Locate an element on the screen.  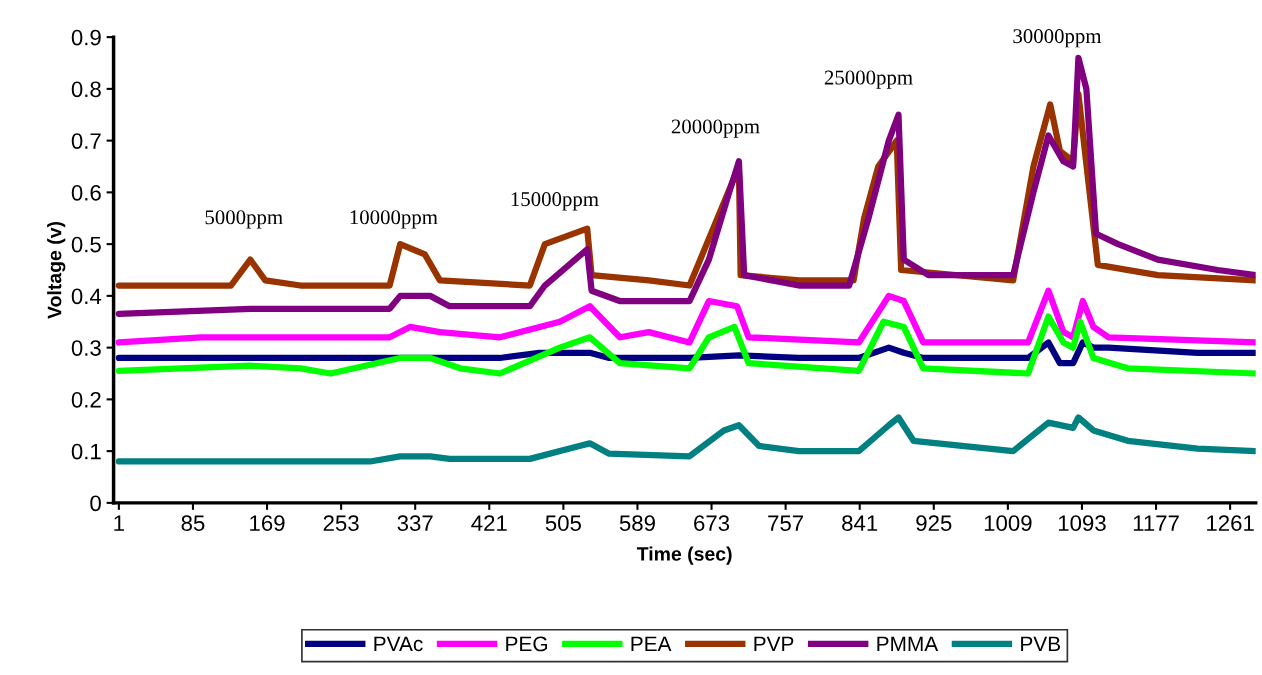
y-tick-label: 0.5 is located at coordinates (86, 244).